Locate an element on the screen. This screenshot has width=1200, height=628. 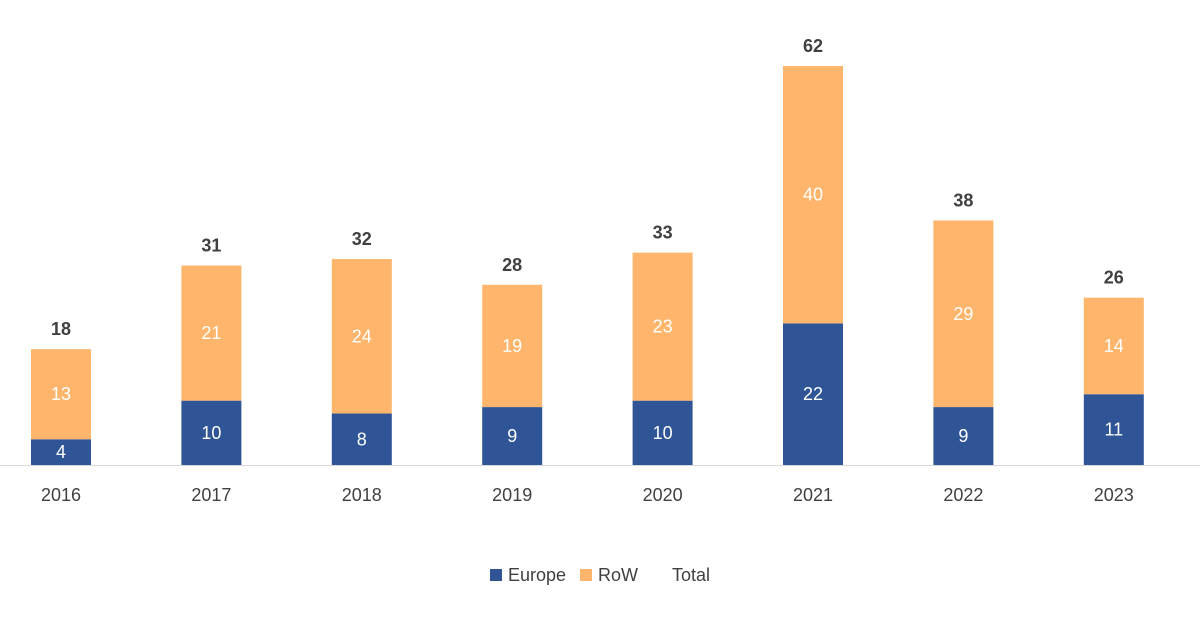
data-label-row-2020: 23 is located at coordinates (663, 327).